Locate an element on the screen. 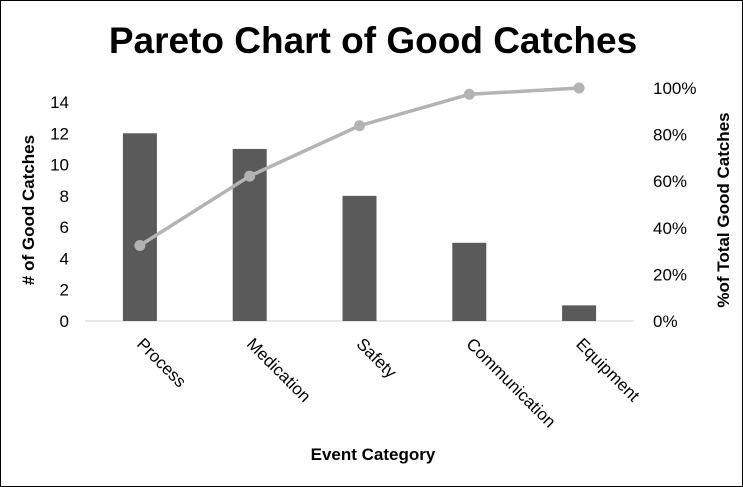 The image size is (743, 487). y-tick-label: 4 is located at coordinates (64, 258).